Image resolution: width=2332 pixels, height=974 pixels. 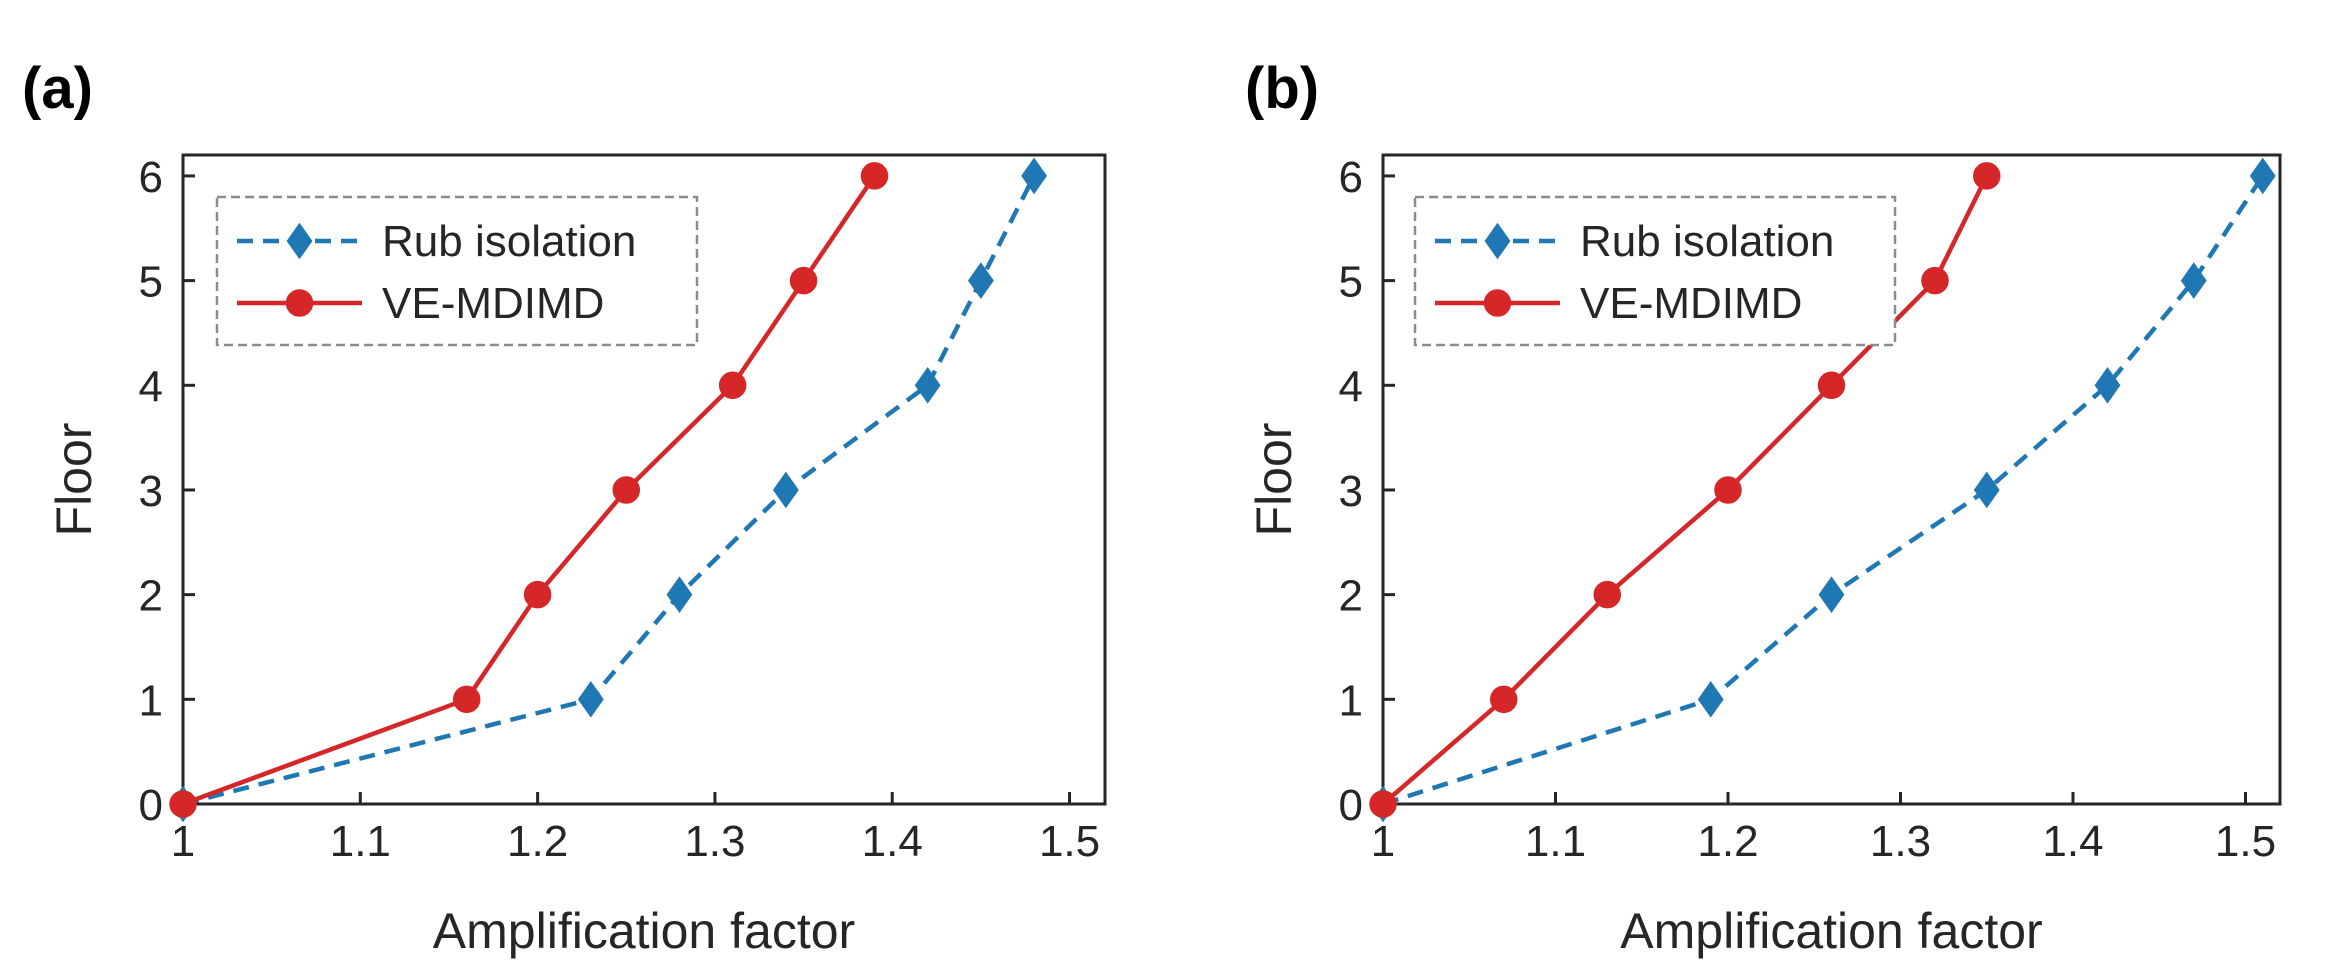 What do you see at coordinates (360, 841) in the screenshot?
I see `panel-a-x-tick-label: 1.1` at bounding box center [360, 841].